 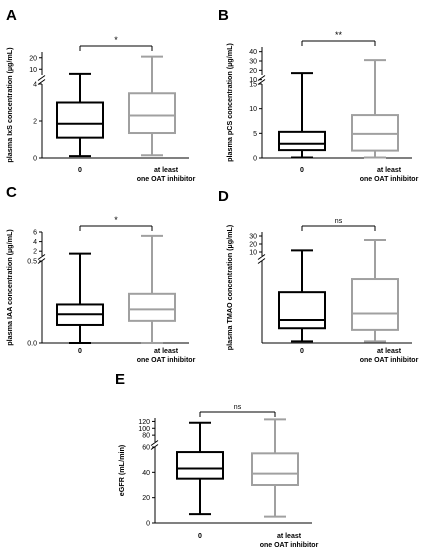 What do you see at coordinates (229, 287) in the screenshot?
I see `y-axis-label: plasma TMAO concentration (µg/mL)` at bounding box center [229, 287].